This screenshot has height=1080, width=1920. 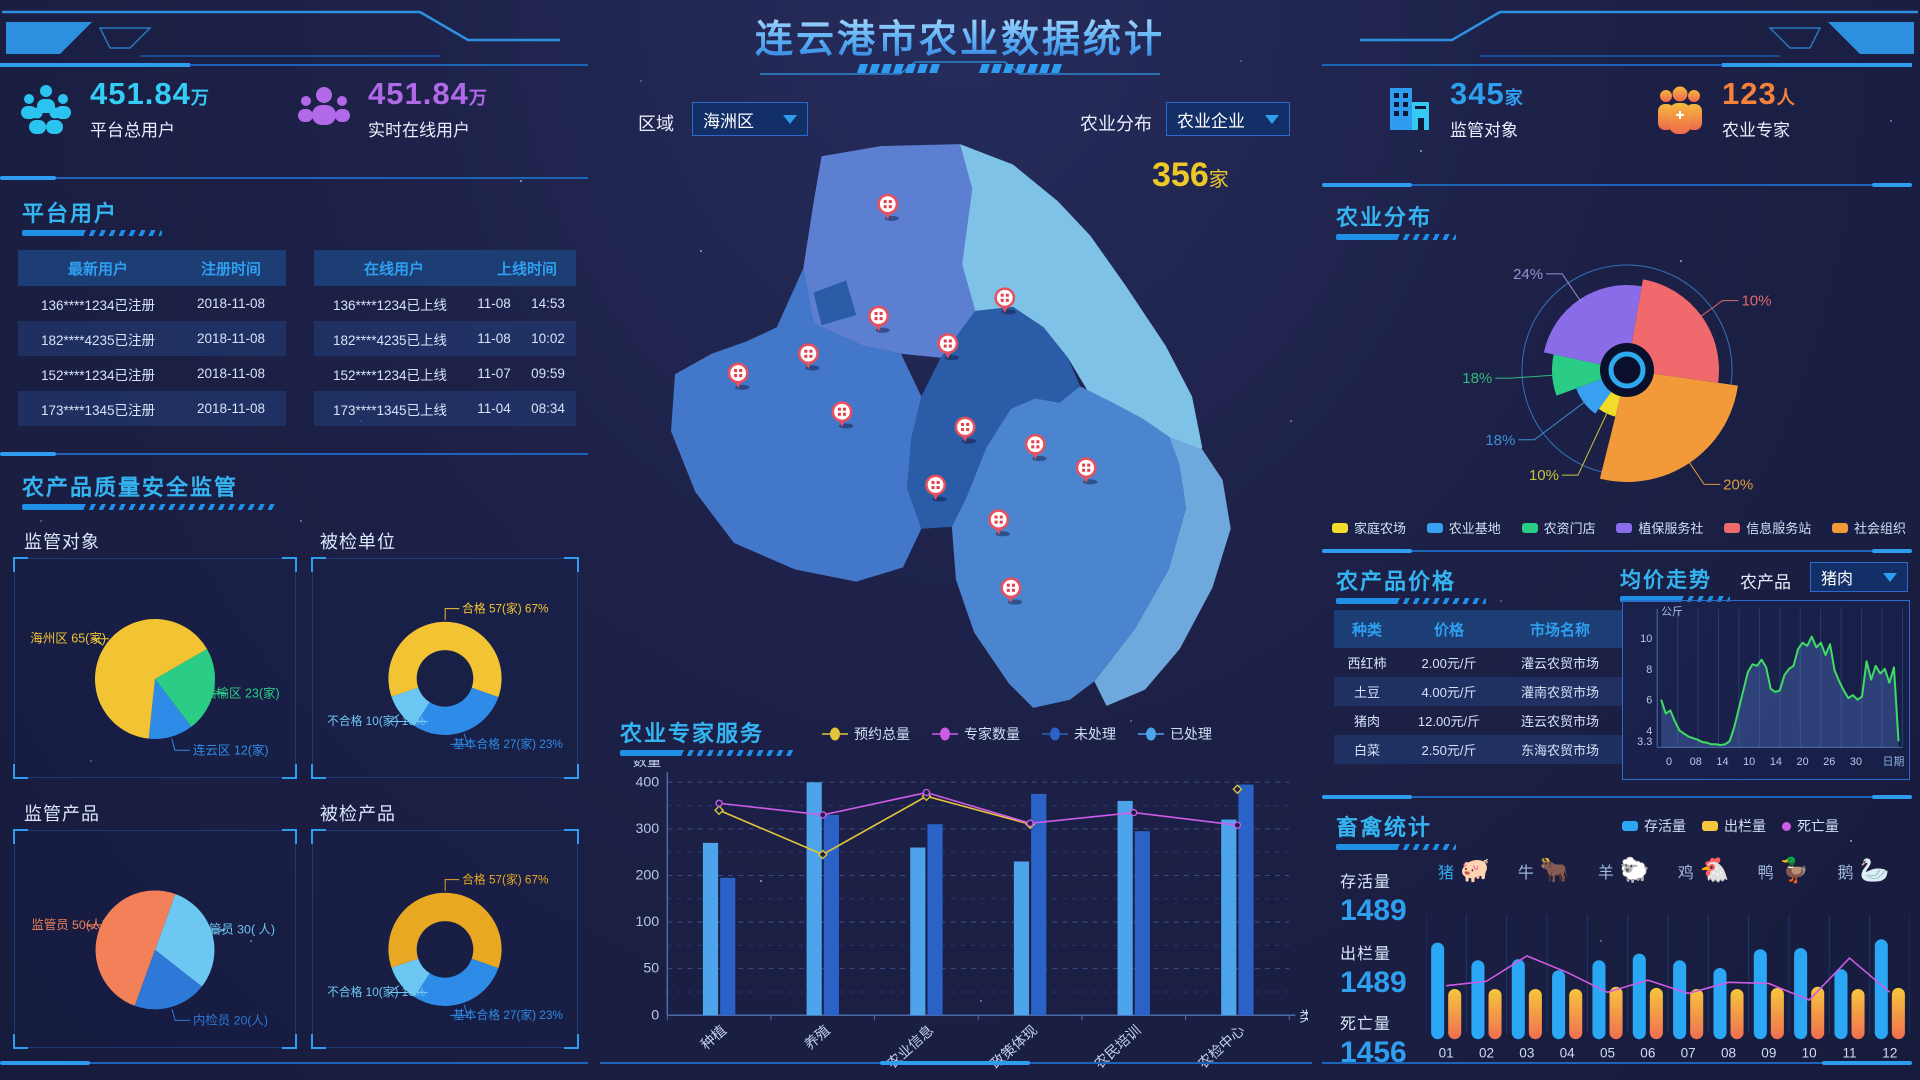 I want to click on animal-item-羊: 羊 🐑, so click(x=1623, y=870).